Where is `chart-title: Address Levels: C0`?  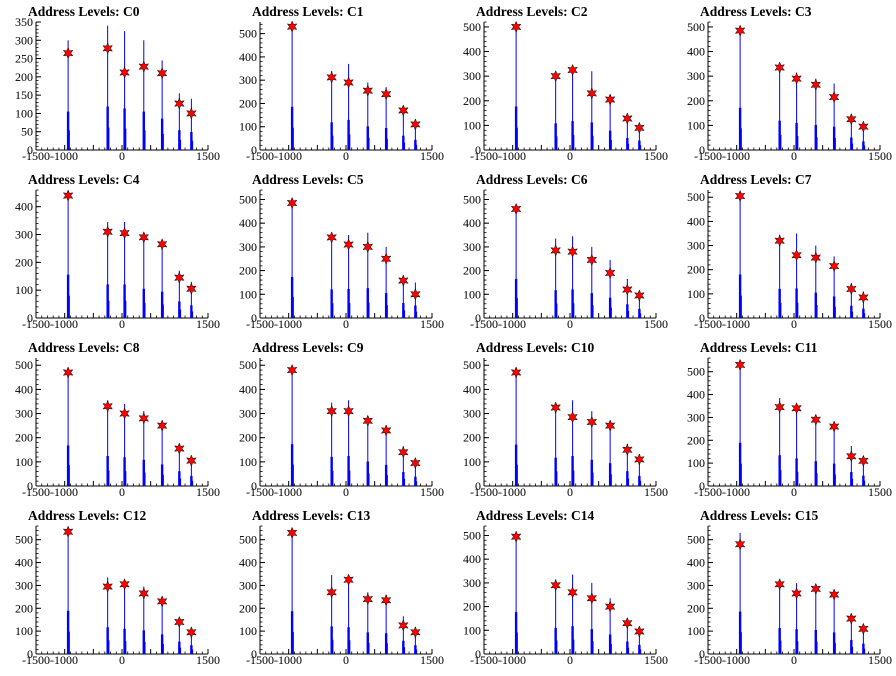 chart-title: Address Levels: C0 is located at coordinates (84, 11).